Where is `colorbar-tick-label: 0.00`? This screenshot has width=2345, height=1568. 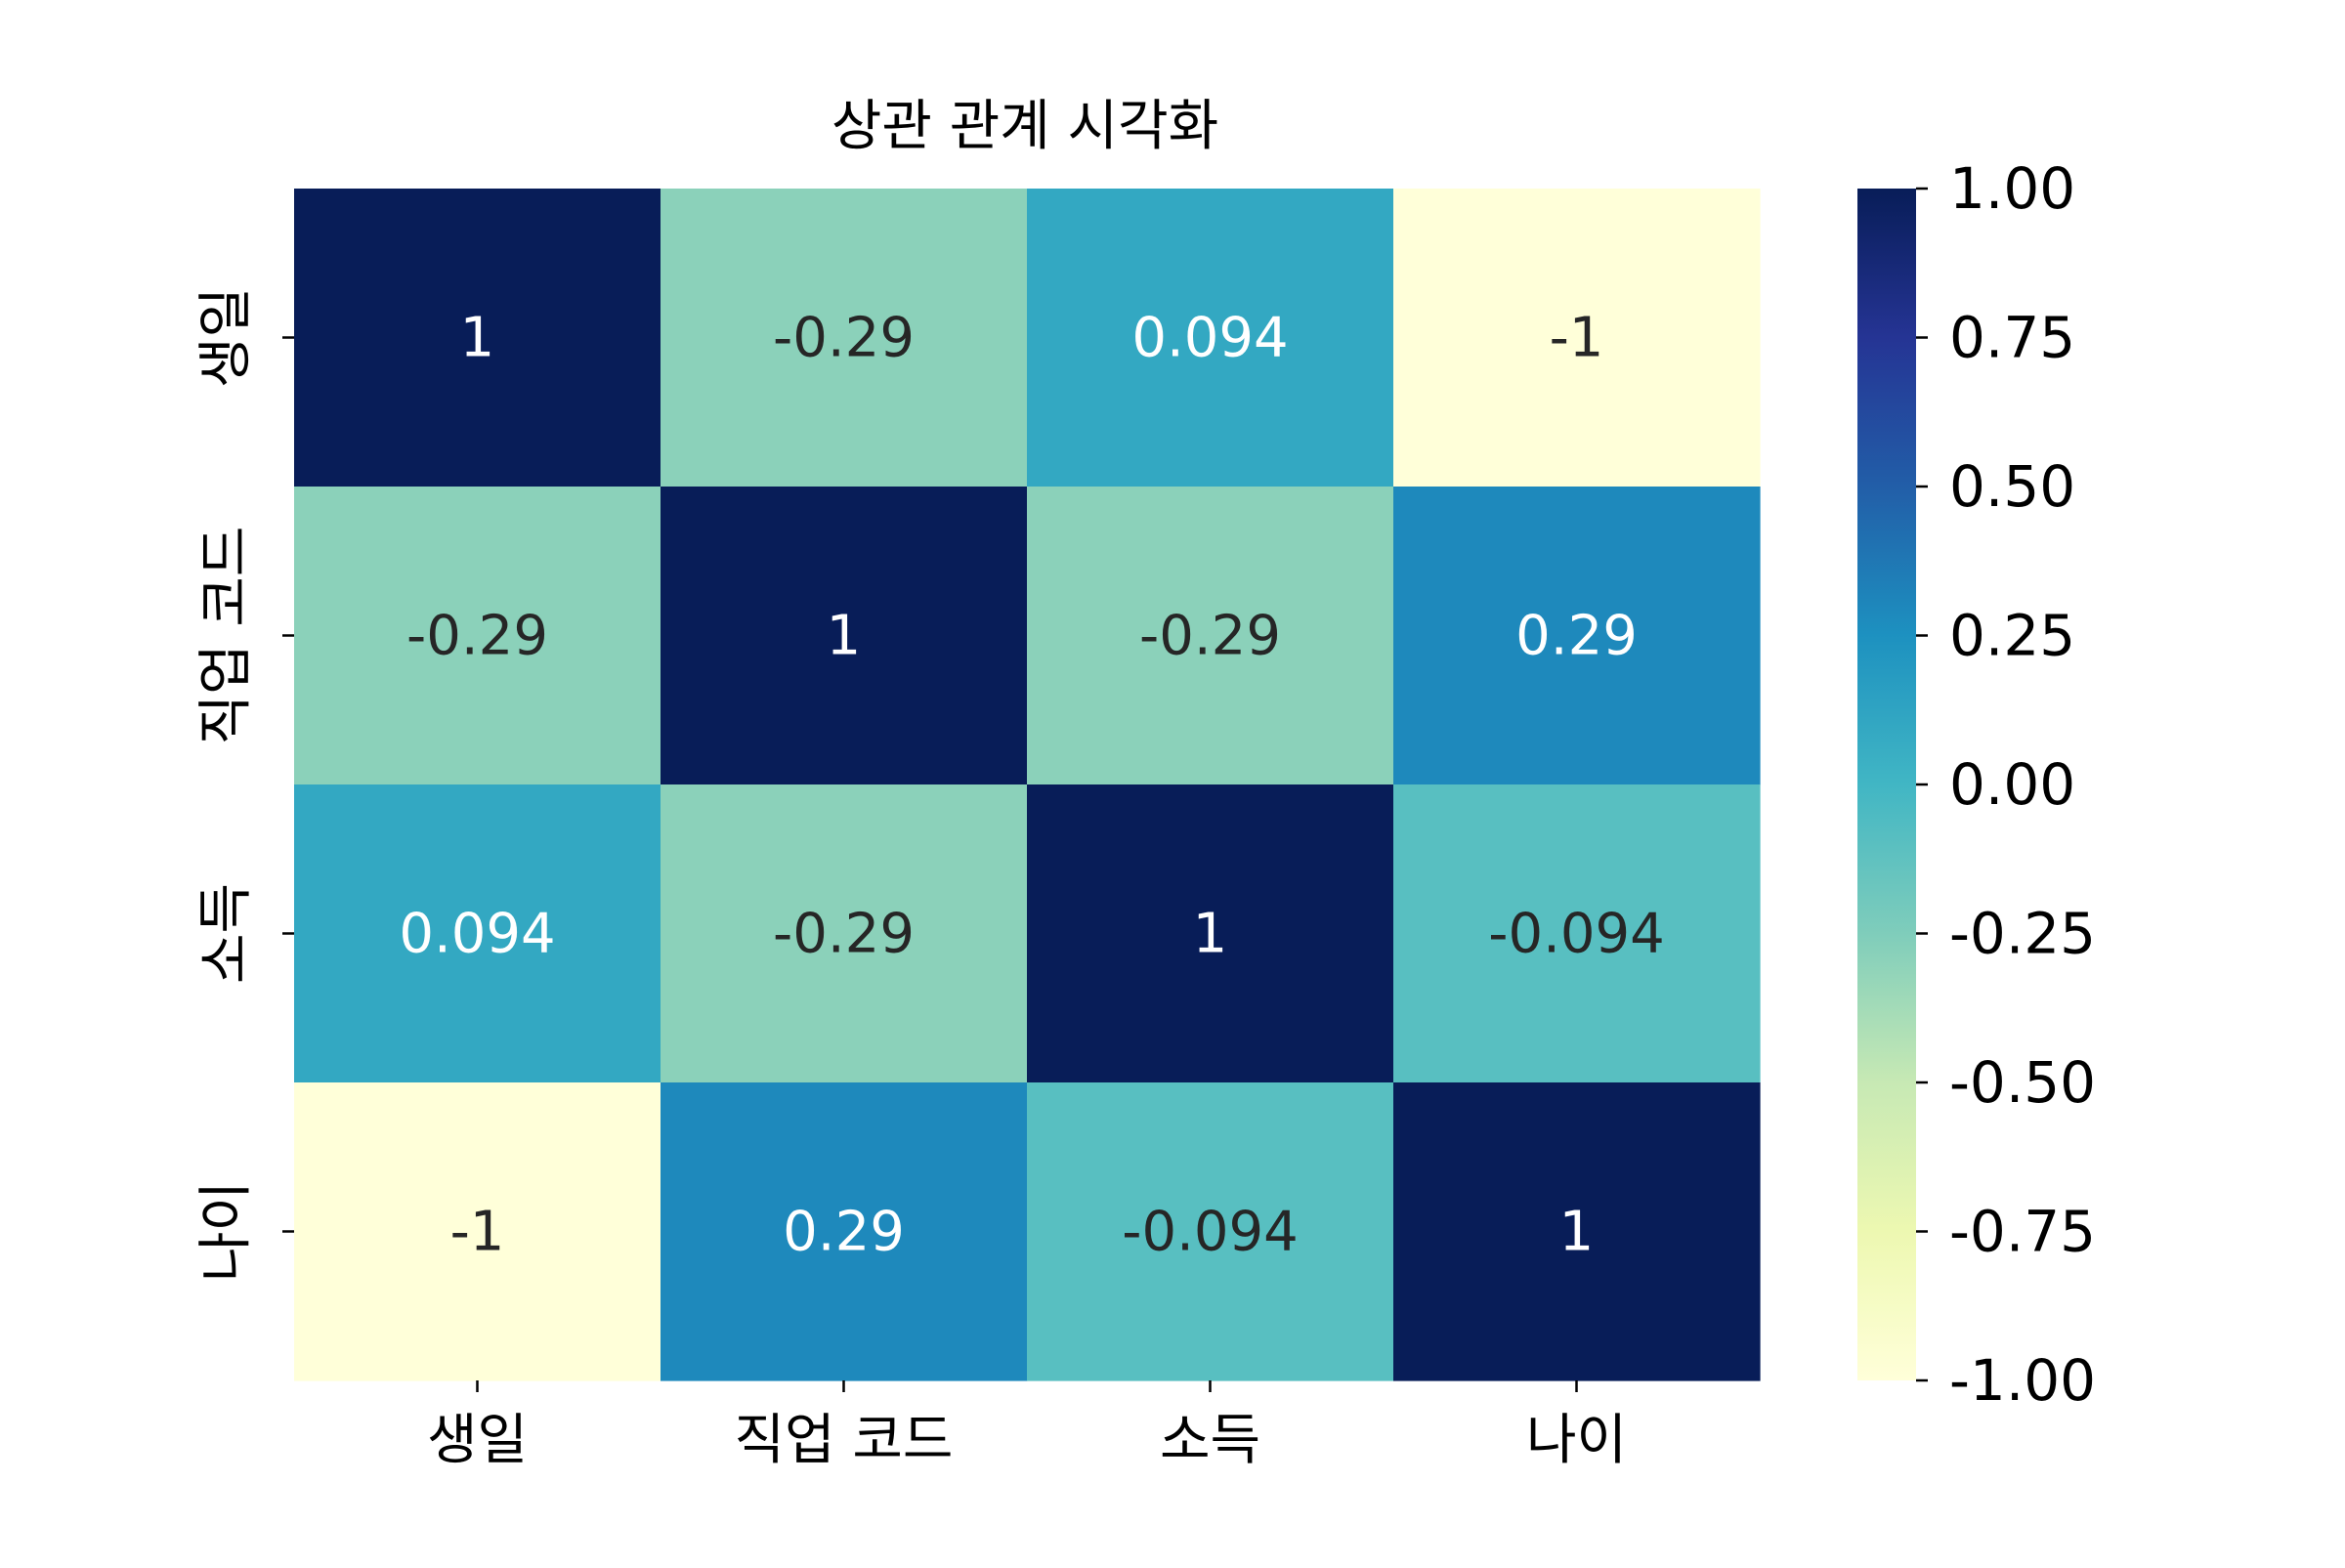 colorbar-tick-label: 0.00 is located at coordinates (2012, 784).